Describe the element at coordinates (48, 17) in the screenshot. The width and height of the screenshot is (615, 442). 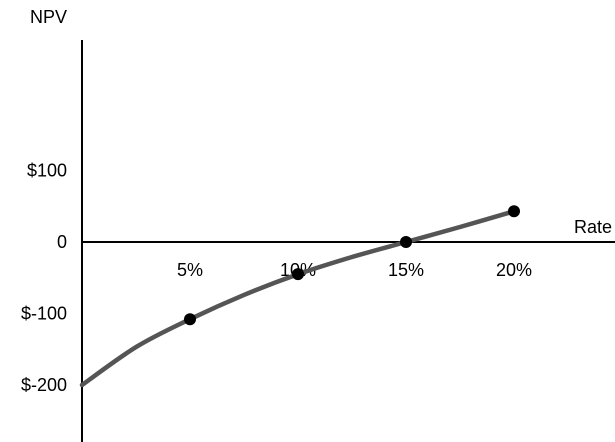
I see `y-axis-title: NPV` at that location.